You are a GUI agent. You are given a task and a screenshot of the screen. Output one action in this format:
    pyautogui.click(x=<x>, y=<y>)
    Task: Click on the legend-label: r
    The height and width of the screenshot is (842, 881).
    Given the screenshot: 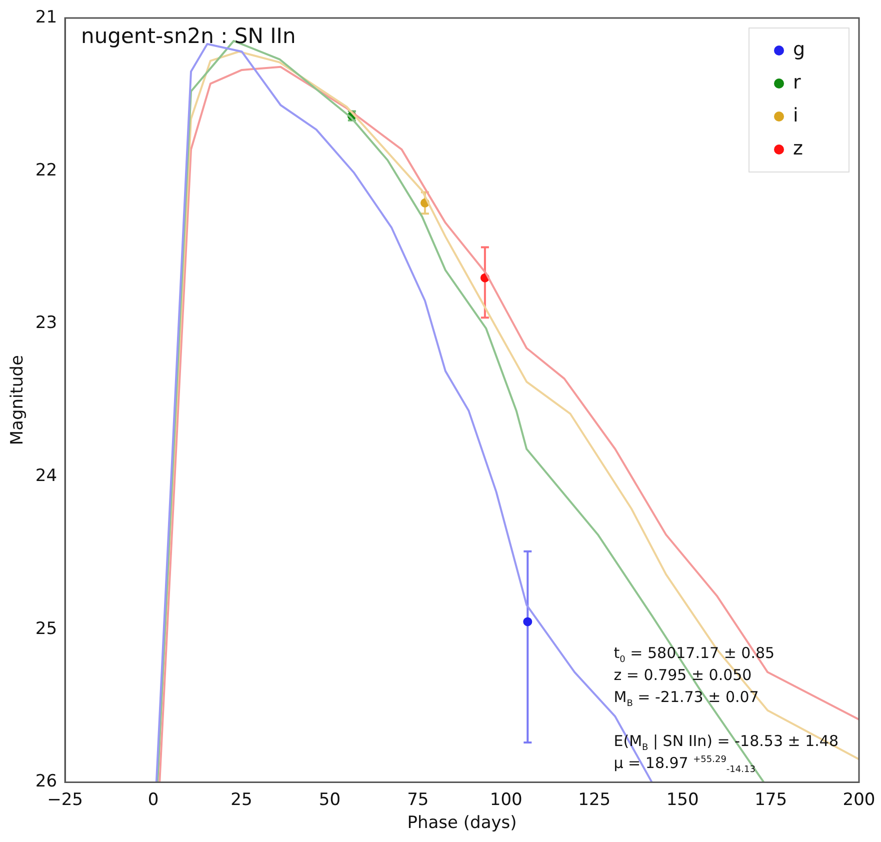 What is the action you would take?
    pyautogui.click(x=797, y=82)
    